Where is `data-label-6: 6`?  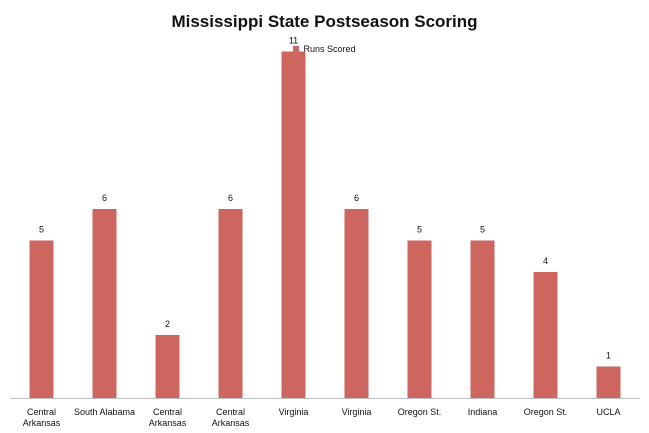 data-label-6: 6 is located at coordinates (356, 198).